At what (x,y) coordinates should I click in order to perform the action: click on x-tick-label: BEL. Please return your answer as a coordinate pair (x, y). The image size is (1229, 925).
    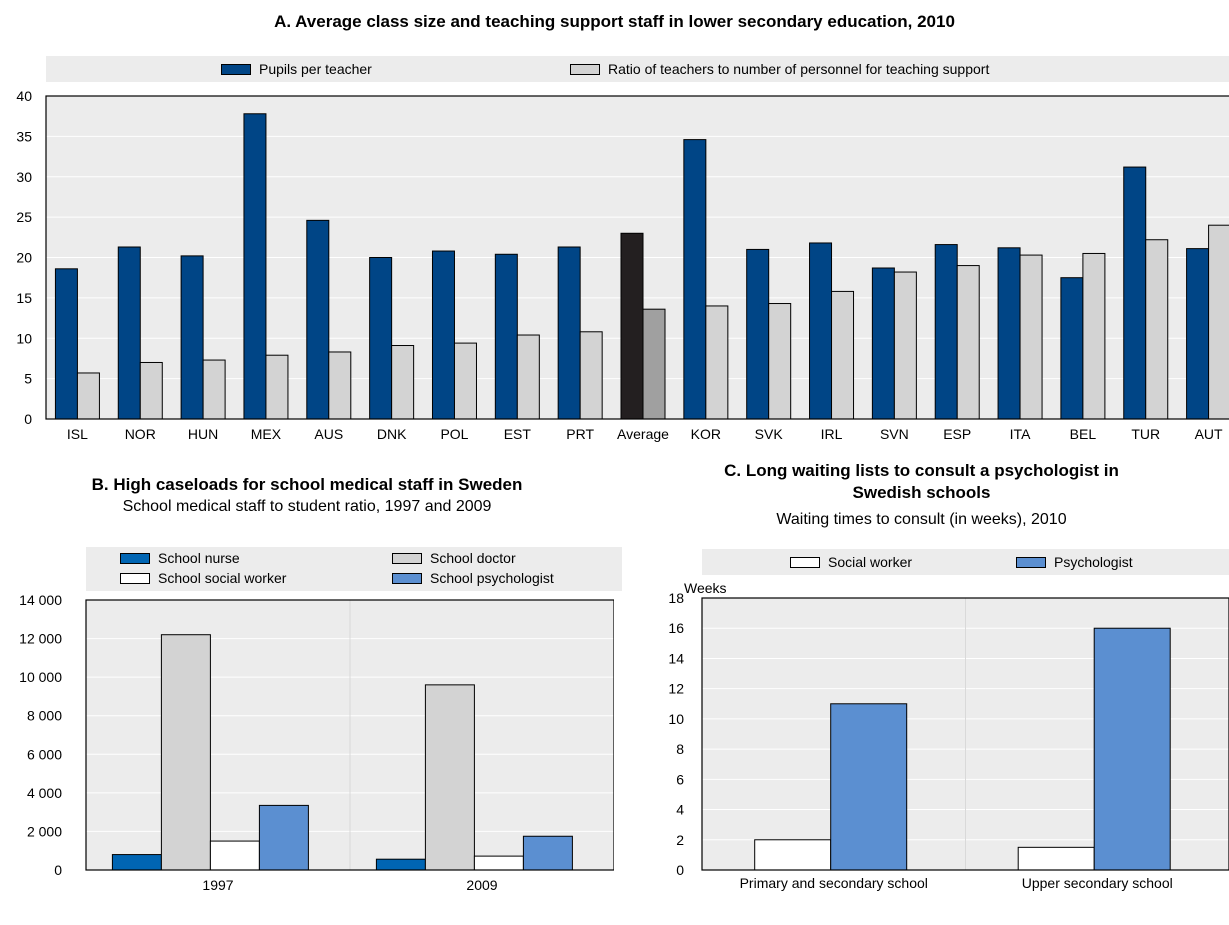
    Looking at the image, I should click on (1083, 434).